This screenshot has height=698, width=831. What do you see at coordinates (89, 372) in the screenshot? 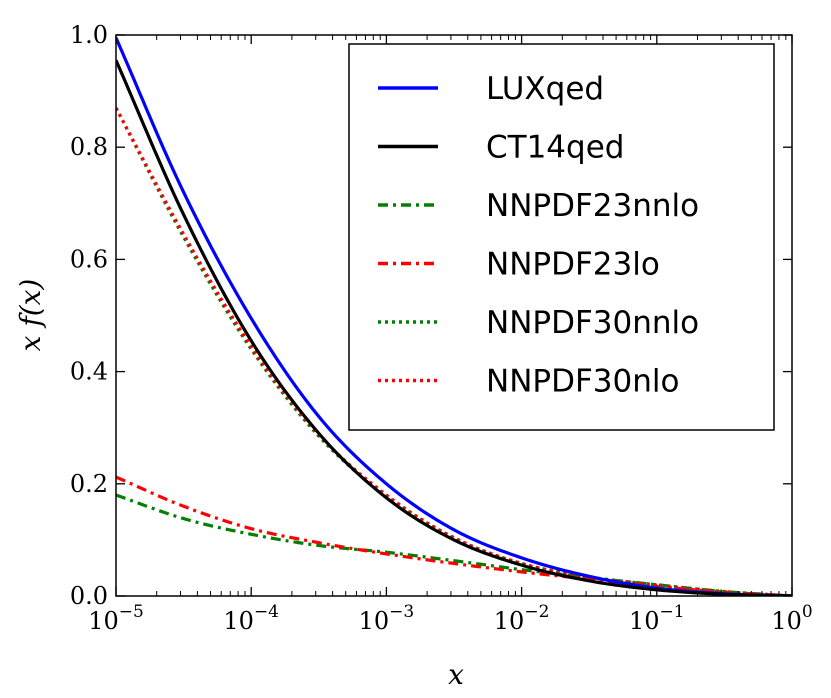
I see `y-tick-label: 0.4` at bounding box center [89, 372].